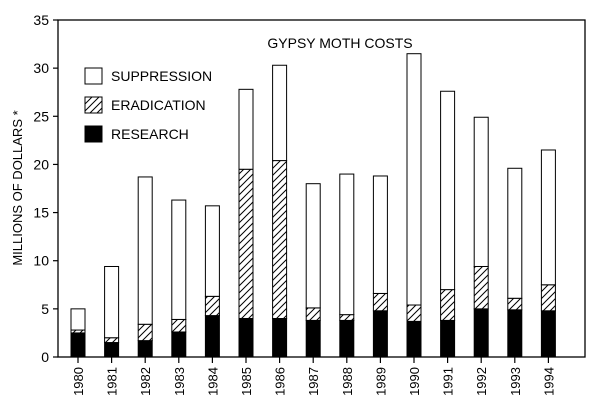 The height and width of the screenshot is (413, 600). Describe the element at coordinates (481, 287) in the screenshot. I see `bar-eradication-1992` at that location.